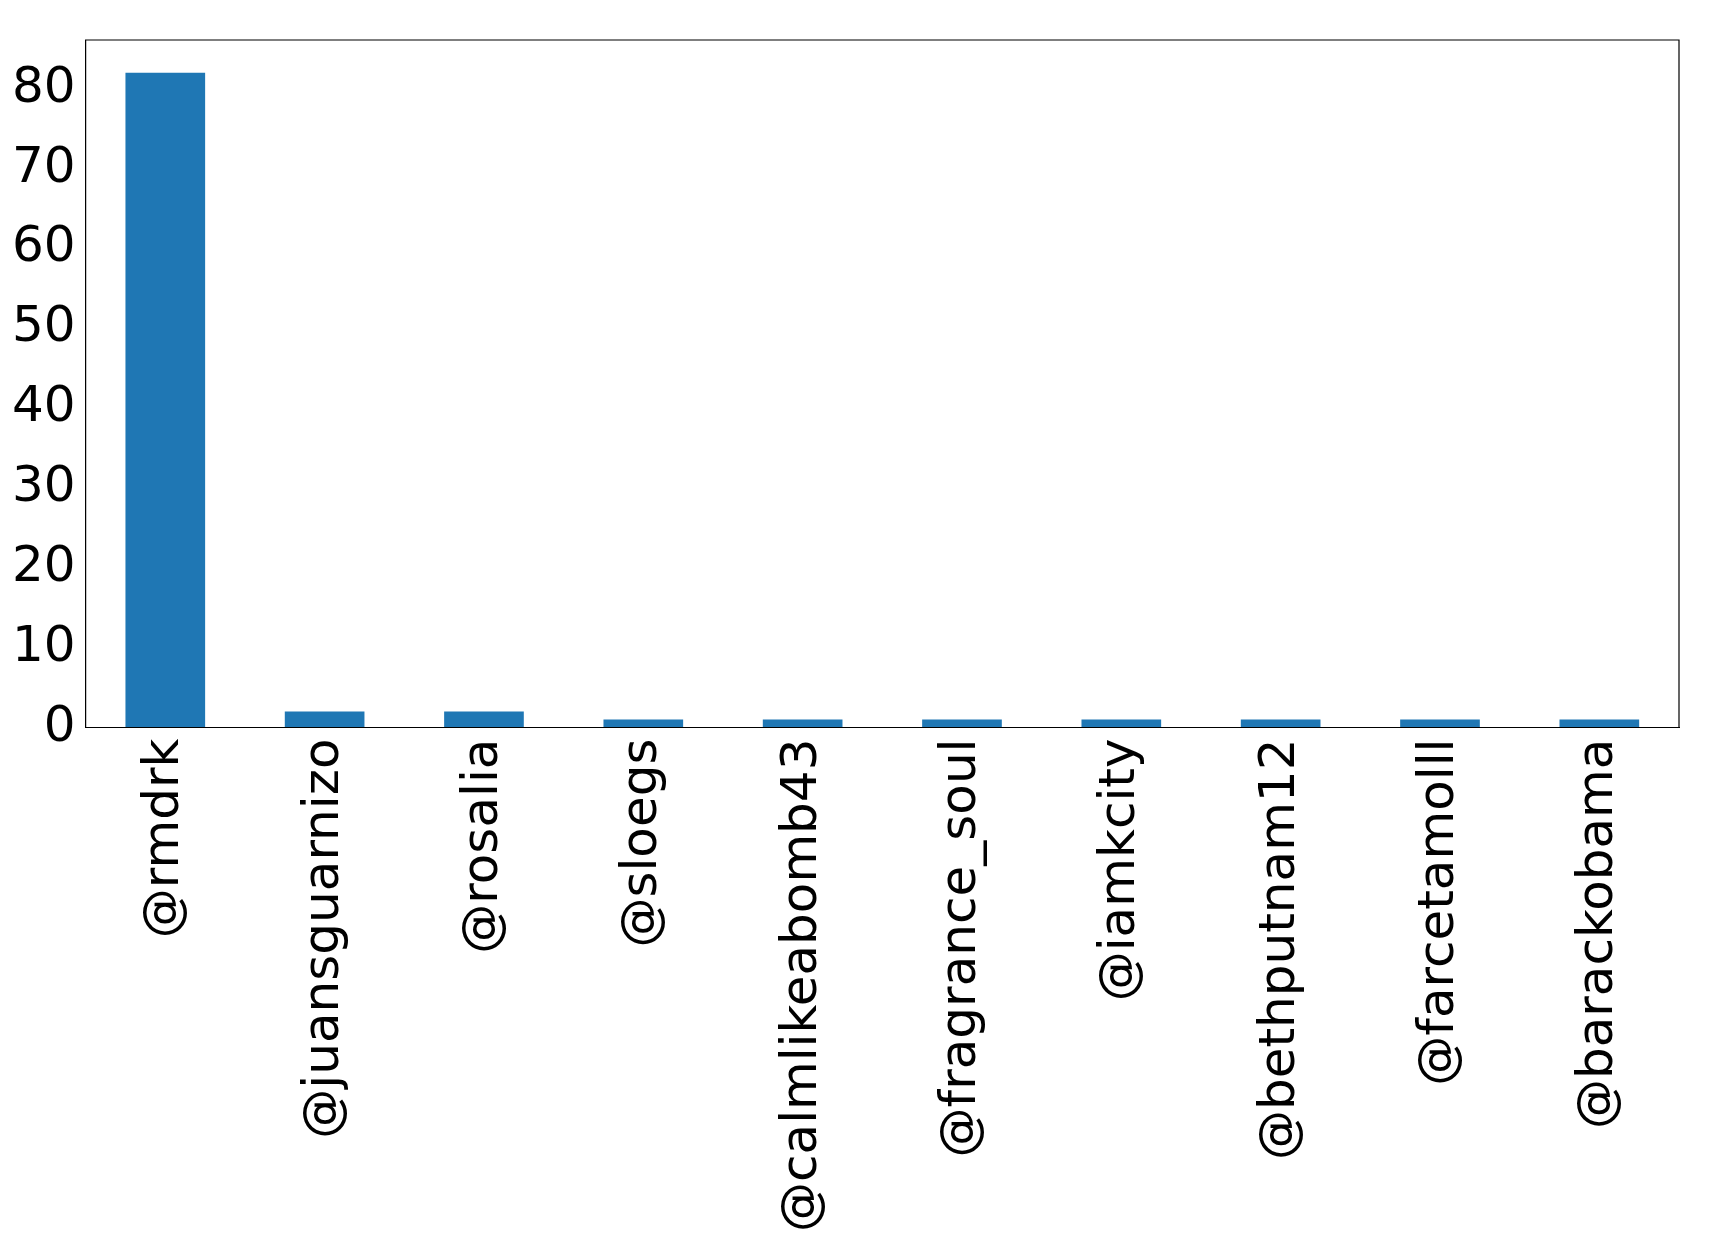 Image resolution: width=1719 pixels, height=1245 pixels. What do you see at coordinates (161, 838) in the screenshot?
I see `x-tick-label: @rmdrk` at bounding box center [161, 838].